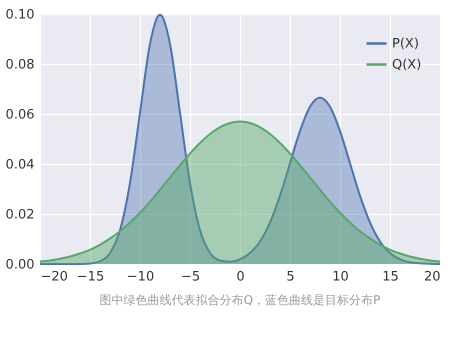 The height and width of the screenshot is (348, 474). Describe the element at coordinates (340, 277) in the screenshot. I see `x-tick-label: 10` at that location.